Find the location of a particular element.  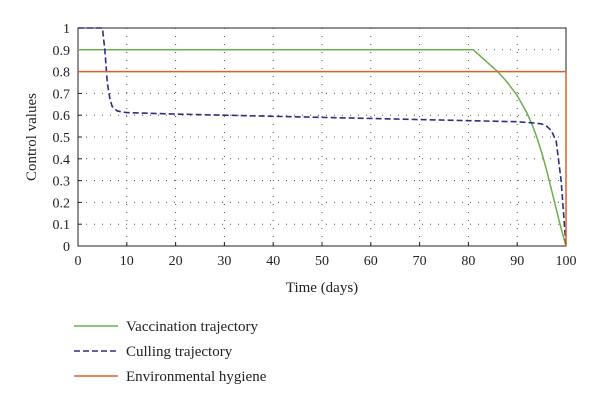

x-tick-label: 80 is located at coordinates (468, 261).